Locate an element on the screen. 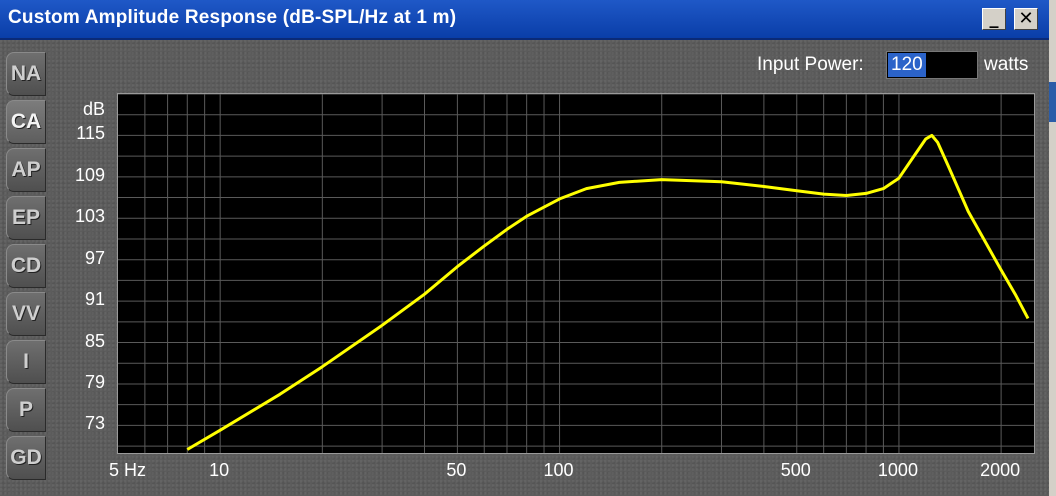 This screenshot has height=496, width=1056. tab-ep: EP is located at coordinates (26, 218).